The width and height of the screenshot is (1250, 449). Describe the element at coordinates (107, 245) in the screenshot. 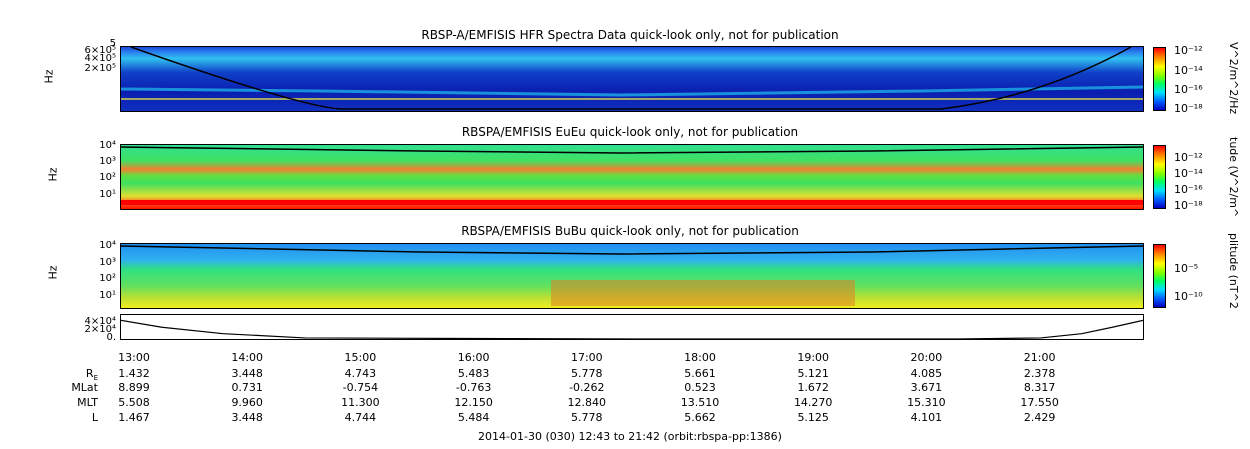

I see `panel3-ytick: 10⁴` at that location.